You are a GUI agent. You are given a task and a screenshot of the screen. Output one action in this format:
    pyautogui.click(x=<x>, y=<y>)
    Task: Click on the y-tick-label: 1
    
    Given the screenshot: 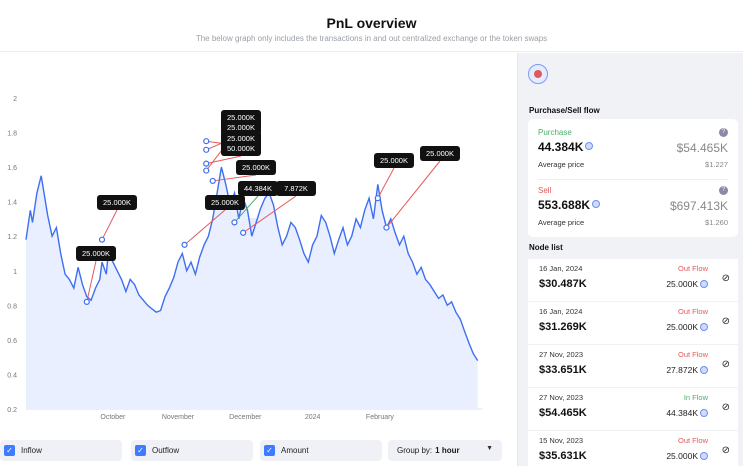 What is the action you would take?
    pyautogui.click(x=15, y=272)
    